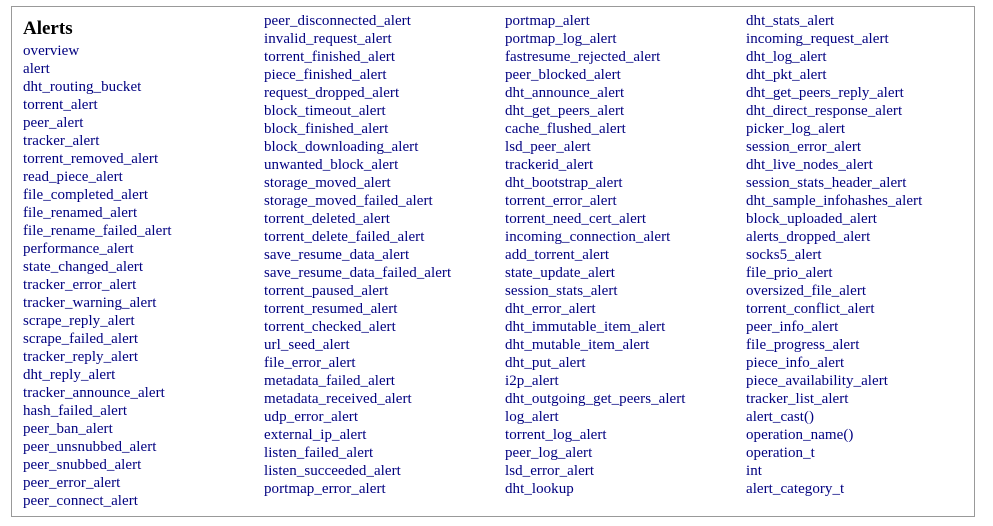 This screenshot has width=993, height=526. Describe the element at coordinates (75, 411) in the screenshot. I see `alert-link: hash_failed_alert` at that location.